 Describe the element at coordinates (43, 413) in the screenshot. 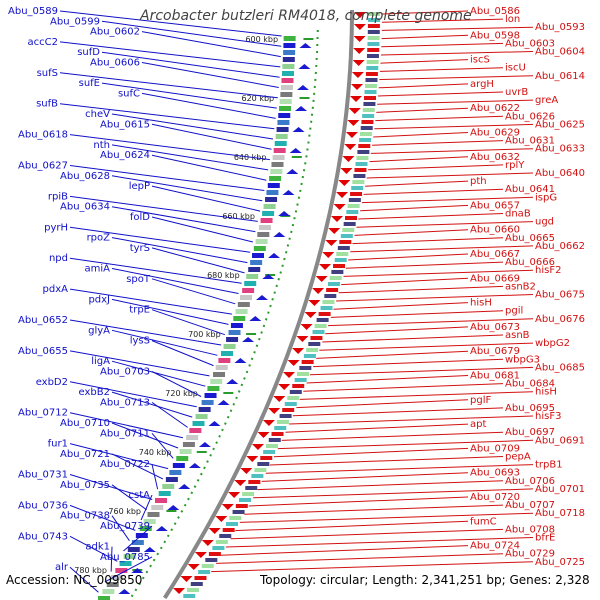

I see `gene-label-left: Abu_0712` at that location.